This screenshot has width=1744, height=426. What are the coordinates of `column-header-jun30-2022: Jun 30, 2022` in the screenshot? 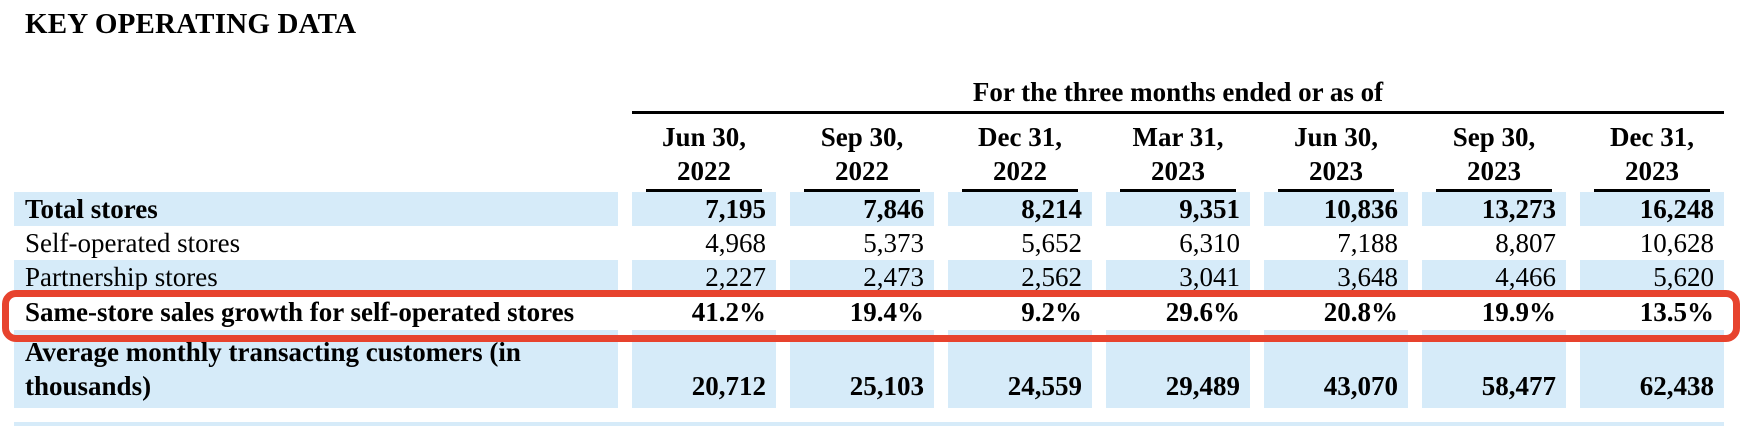 It's located at (704, 153).